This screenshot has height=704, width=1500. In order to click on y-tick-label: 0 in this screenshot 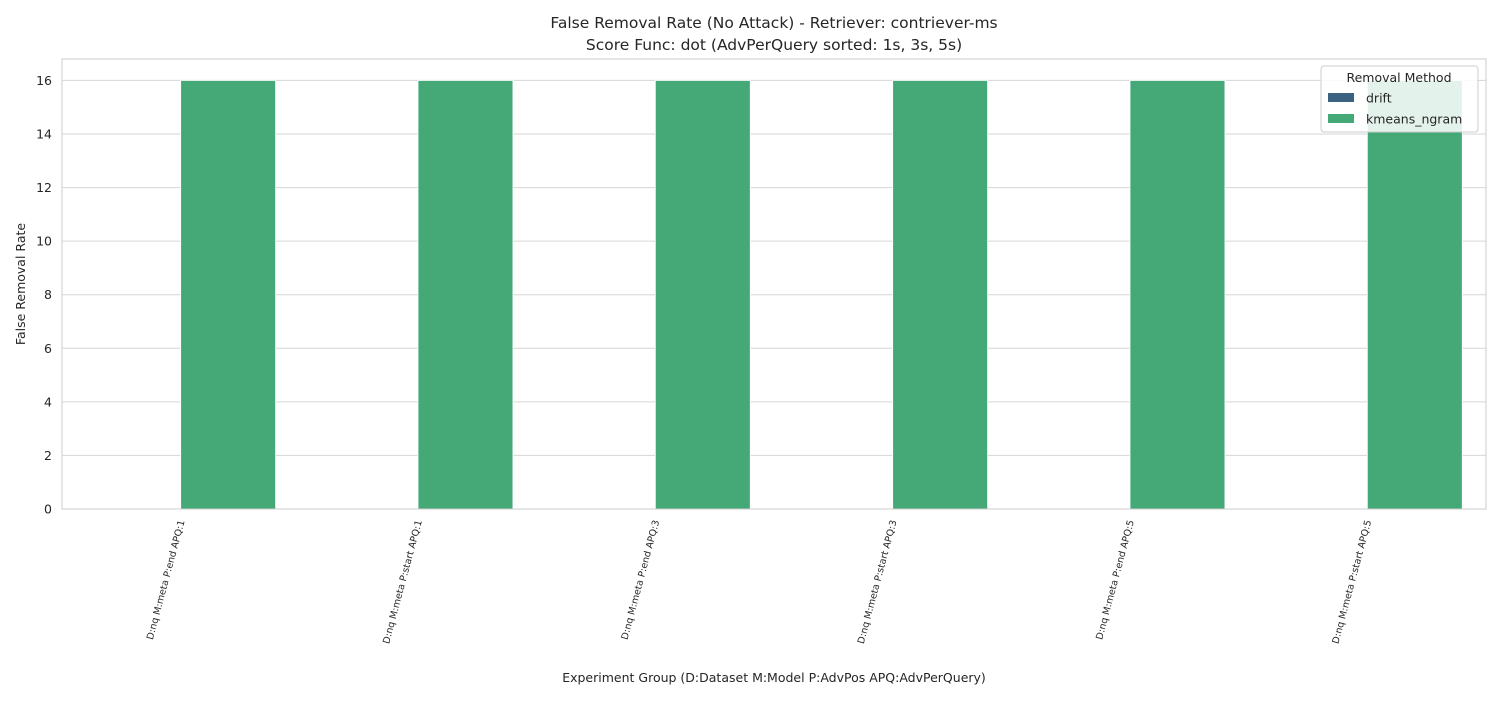, I will do `click(48, 509)`.